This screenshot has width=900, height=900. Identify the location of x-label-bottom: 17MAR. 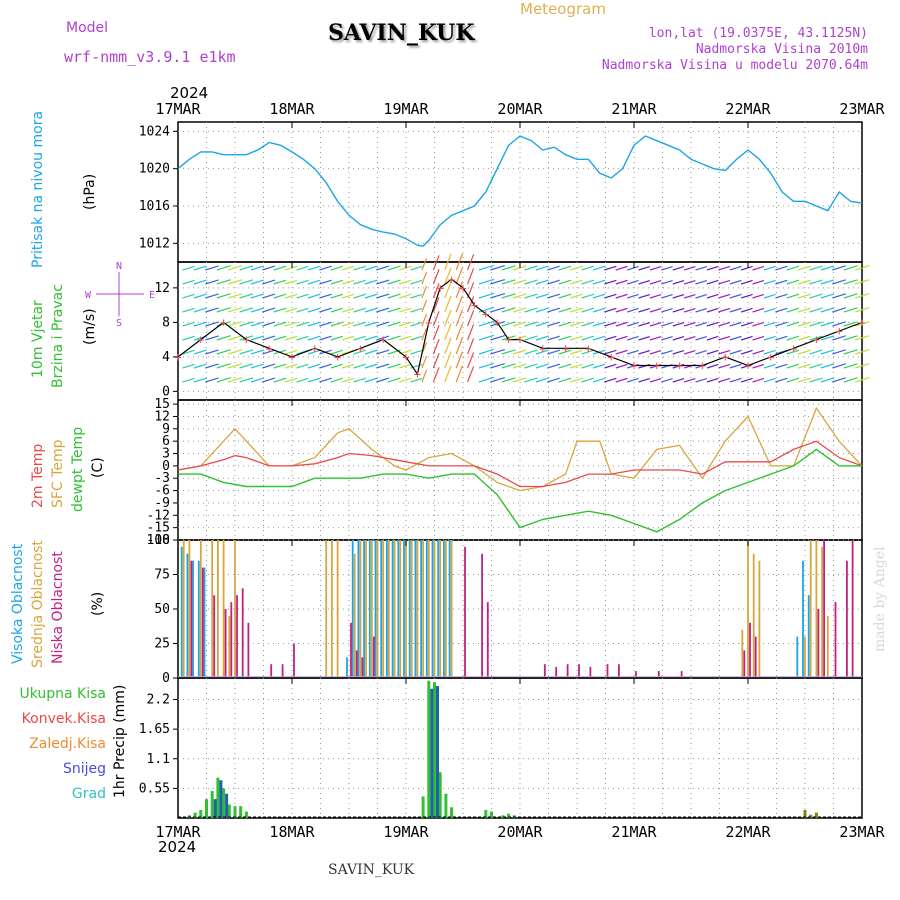
(178, 832).